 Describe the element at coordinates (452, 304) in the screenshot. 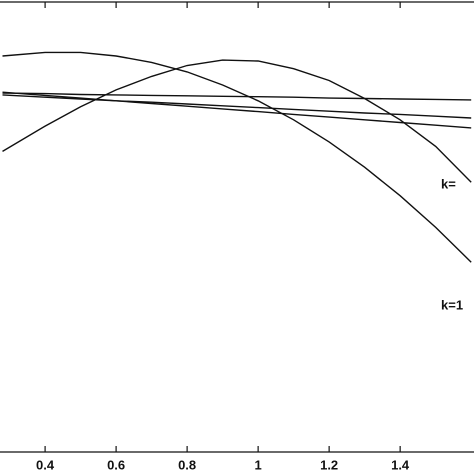

I see `annotation: k=1` at that location.